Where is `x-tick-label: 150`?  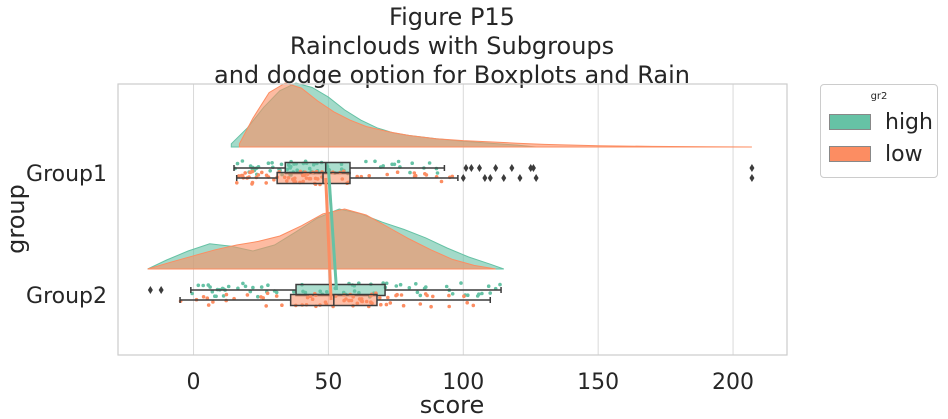 x-tick-label: 150 is located at coordinates (598, 382).